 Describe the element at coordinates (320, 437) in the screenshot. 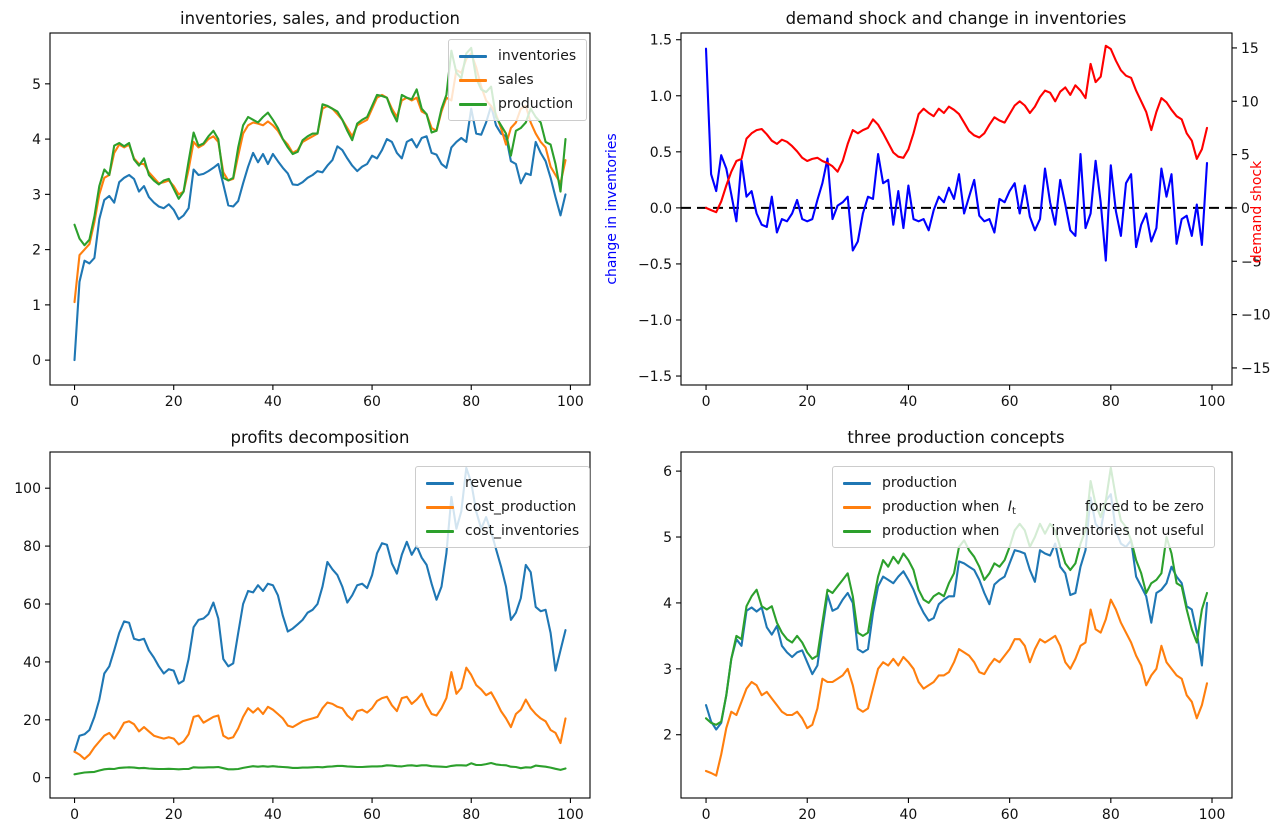

I see `chart-title-profits-decomposition: profits decomposition` at that location.